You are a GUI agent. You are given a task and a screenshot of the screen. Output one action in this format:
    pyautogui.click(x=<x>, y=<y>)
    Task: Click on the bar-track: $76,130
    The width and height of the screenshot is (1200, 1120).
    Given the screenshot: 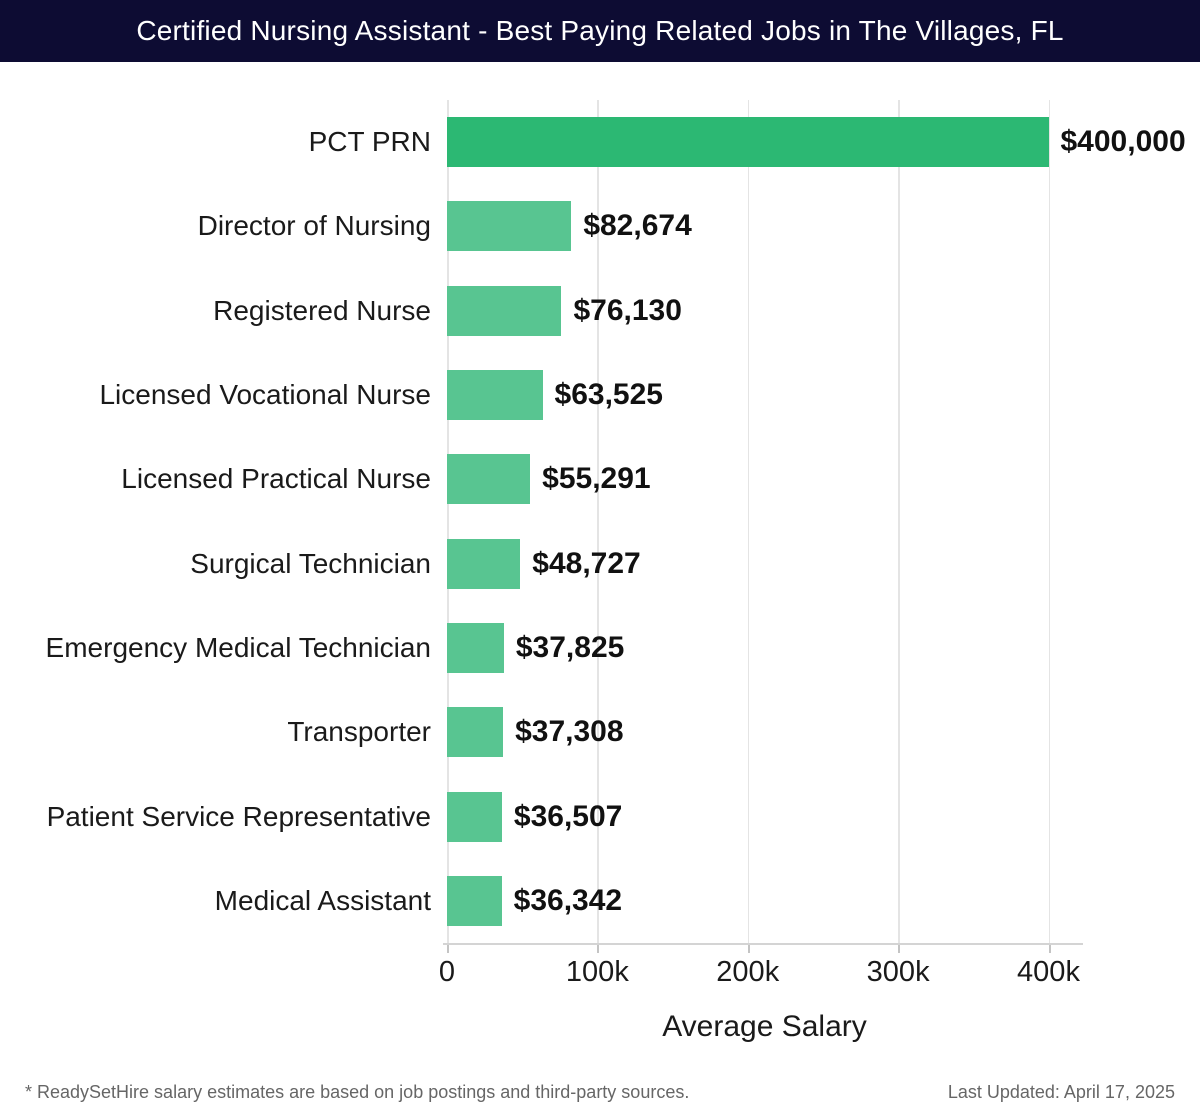 What is the action you would take?
    pyautogui.click(x=764, y=311)
    